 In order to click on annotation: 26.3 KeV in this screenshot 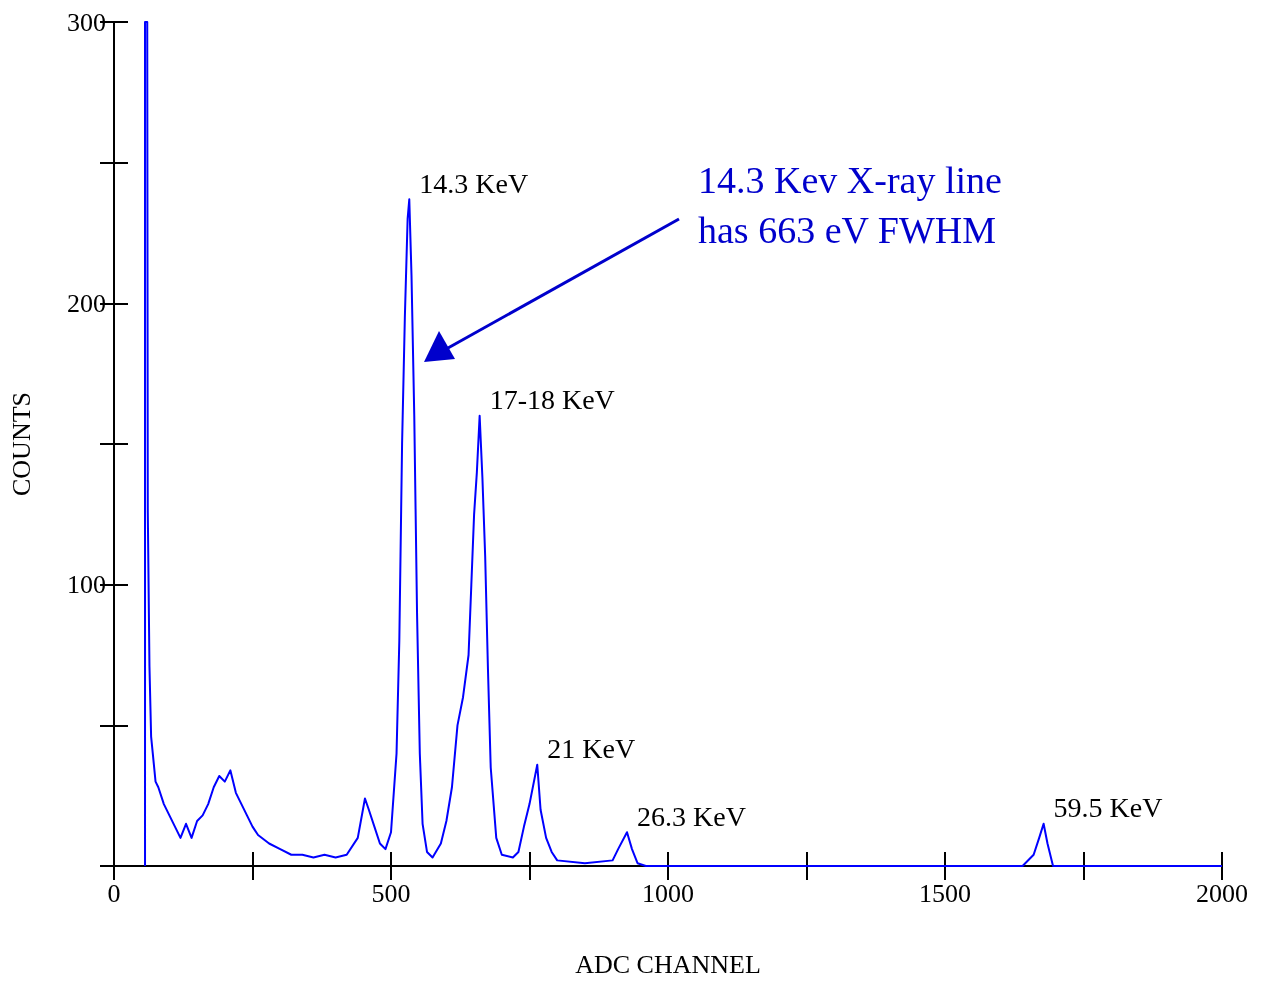, I will do `click(691, 816)`.